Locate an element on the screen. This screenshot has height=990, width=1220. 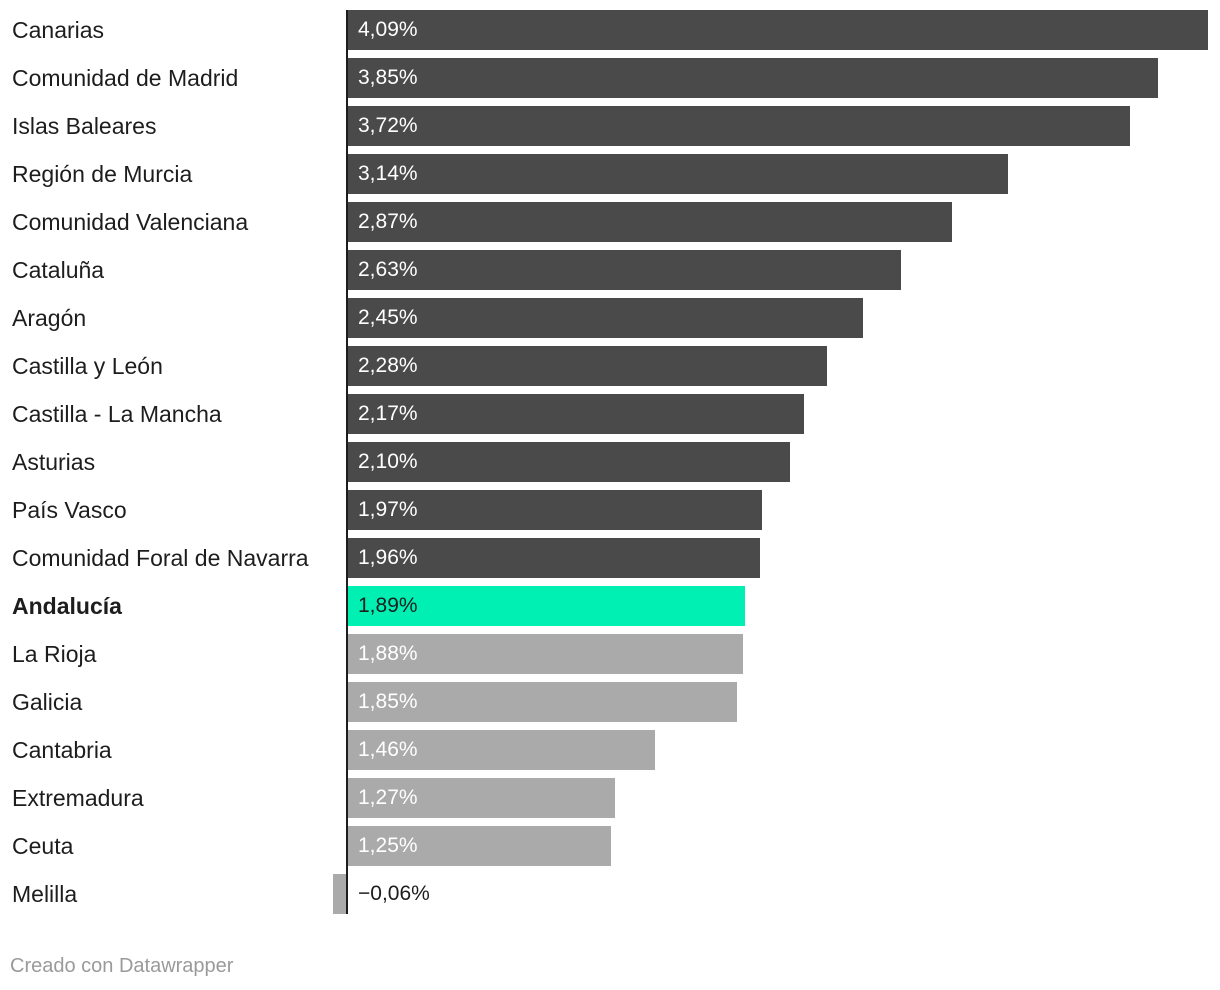
value-label: −0,06% is located at coordinates (394, 893).